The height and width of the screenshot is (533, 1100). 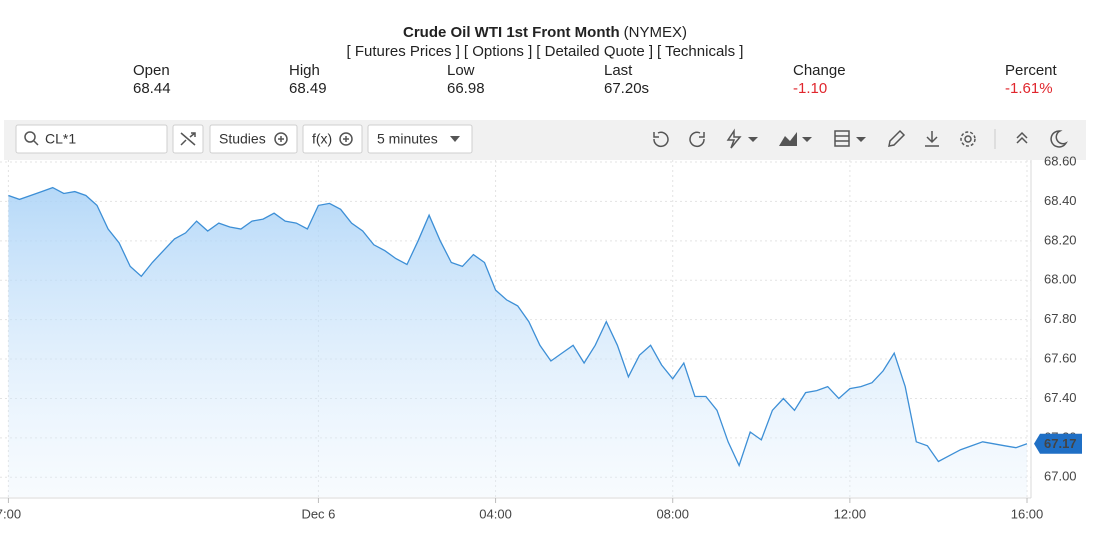 What do you see at coordinates (1022, 137) in the screenshot?
I see `collapse-icon` at bounding box center [1022, 137].